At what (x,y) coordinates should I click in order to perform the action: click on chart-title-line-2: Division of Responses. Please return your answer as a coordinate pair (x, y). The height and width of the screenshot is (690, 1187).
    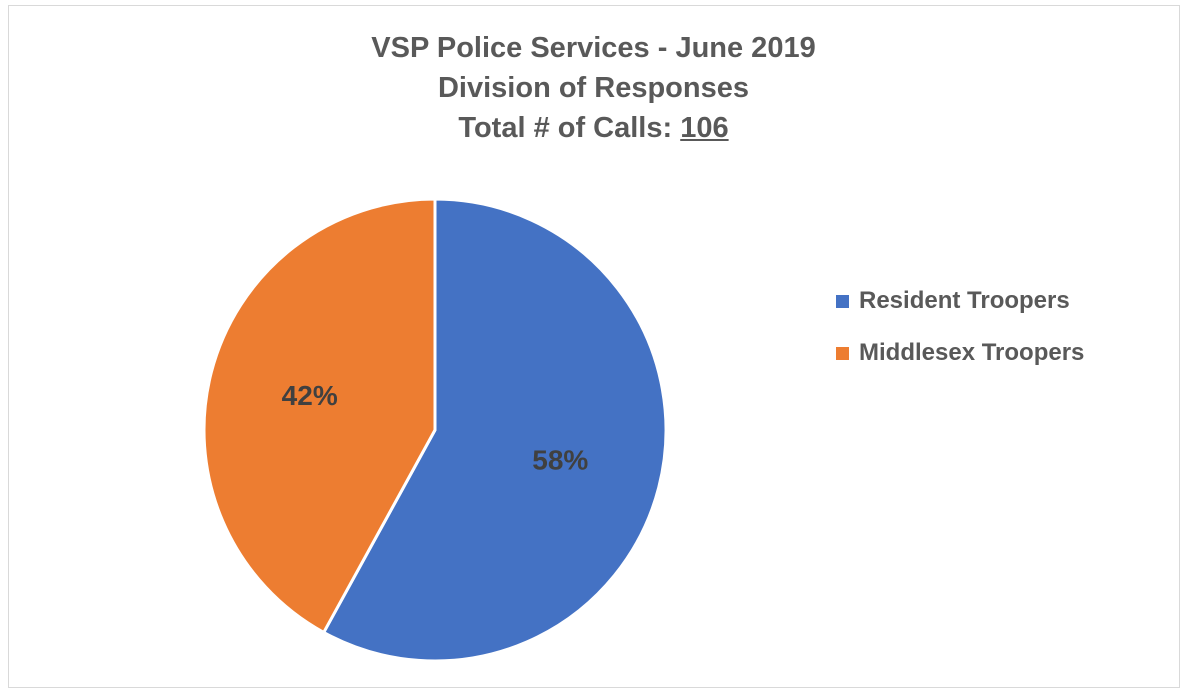
    Looking at the image, I should click on (593, 88).